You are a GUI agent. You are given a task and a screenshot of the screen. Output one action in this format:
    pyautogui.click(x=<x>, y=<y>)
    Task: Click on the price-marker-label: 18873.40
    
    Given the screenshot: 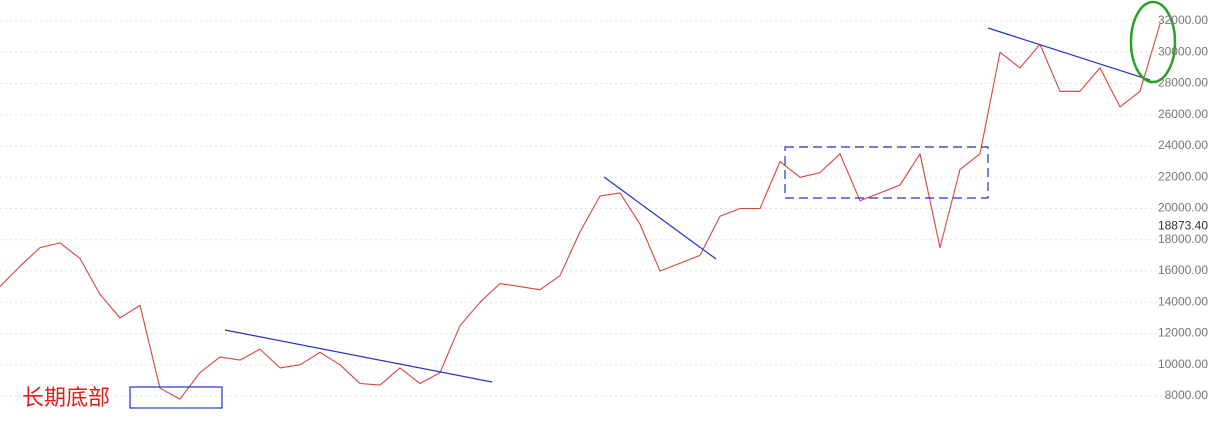 What is the action you would take?
    pyautogui.click(x=1183, y=225)
    